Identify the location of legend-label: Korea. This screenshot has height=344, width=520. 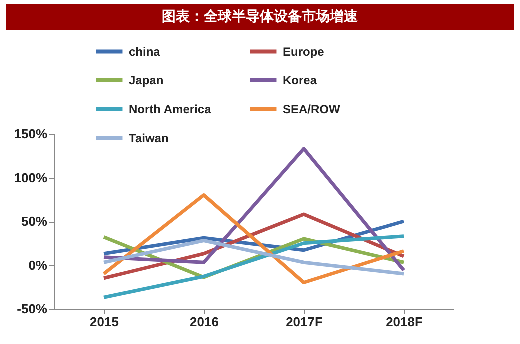
(300, 81).